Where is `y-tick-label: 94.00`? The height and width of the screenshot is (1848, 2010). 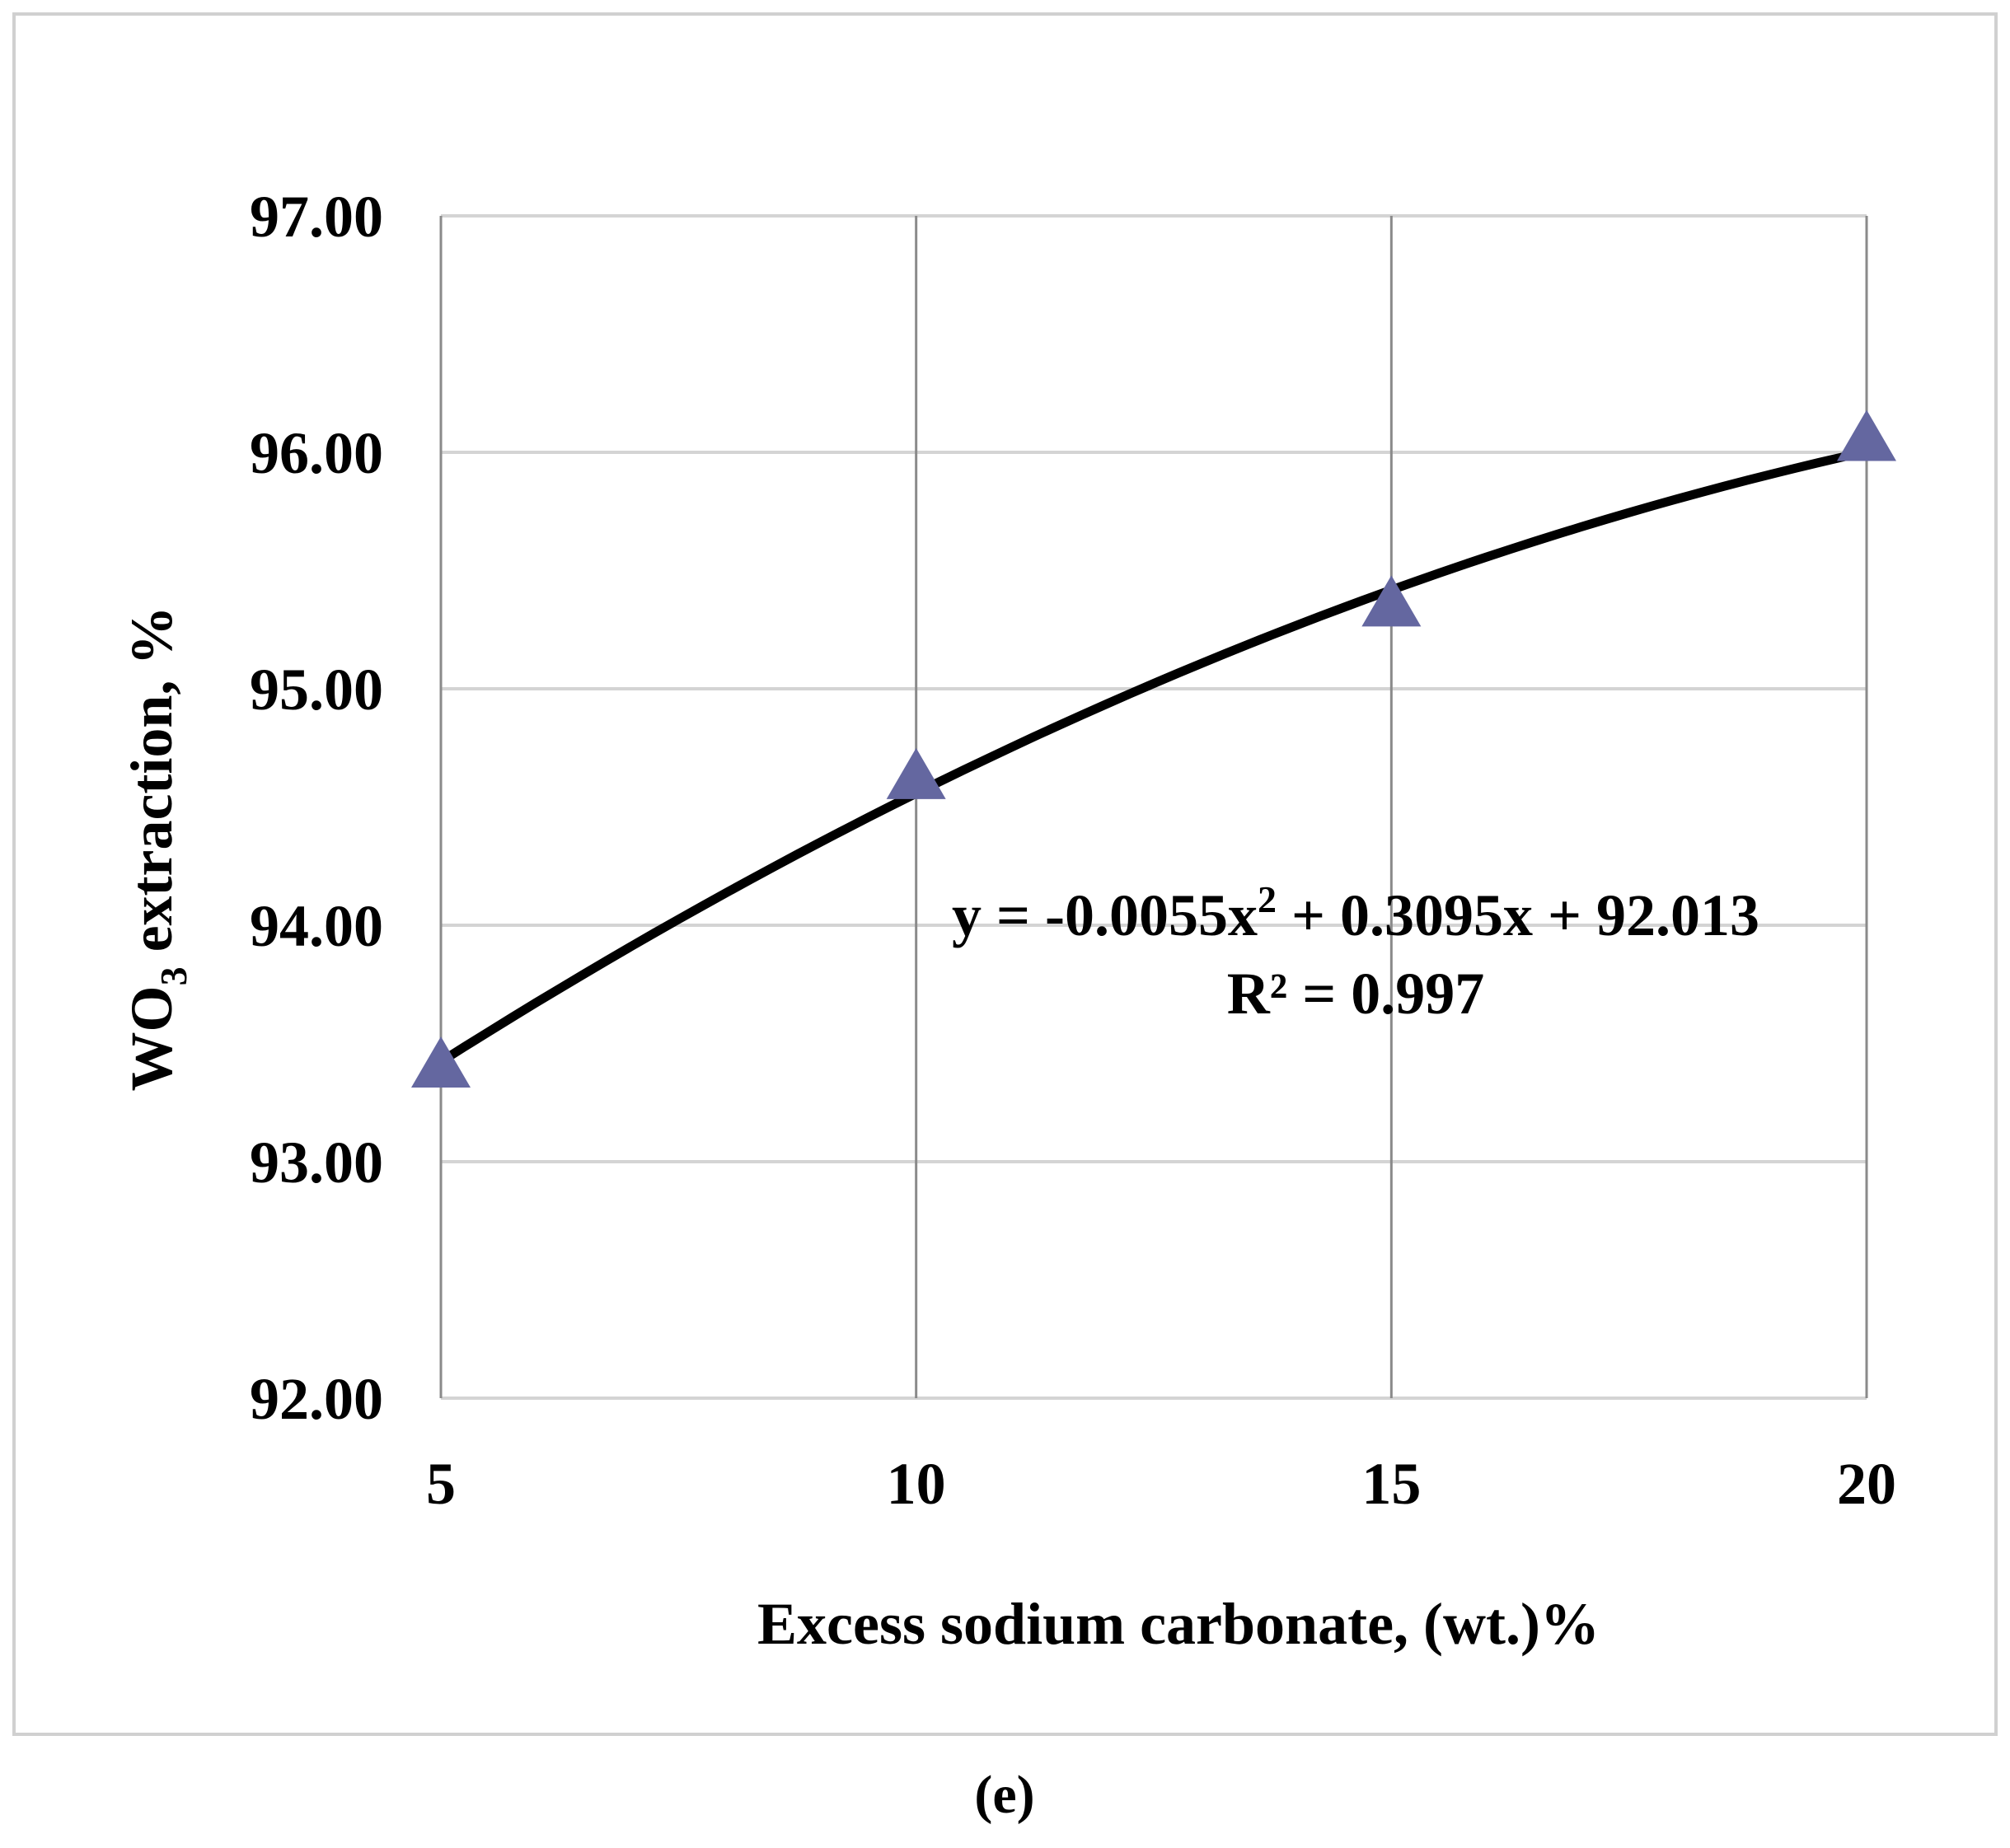 y-tick-label: 94.00 is located at coordinates (316, 926).